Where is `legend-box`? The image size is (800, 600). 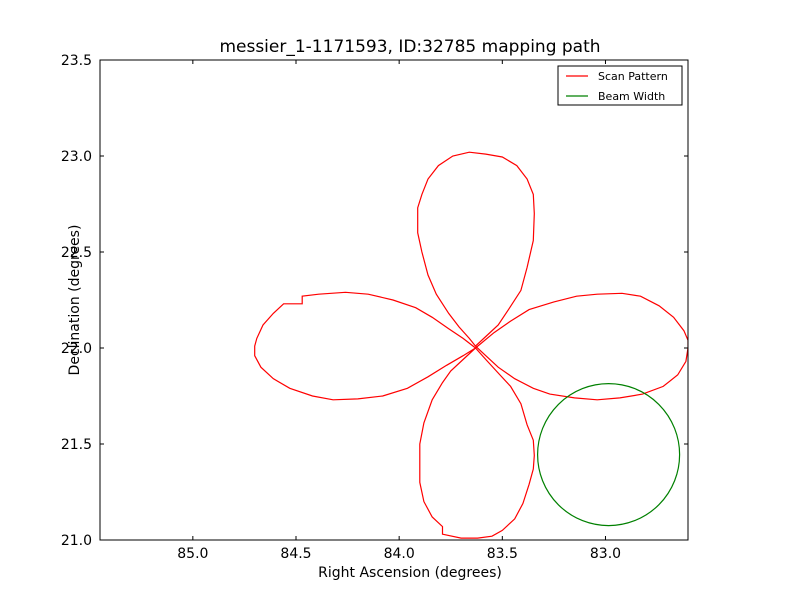 legend-box is located at coordinates (620, 85).